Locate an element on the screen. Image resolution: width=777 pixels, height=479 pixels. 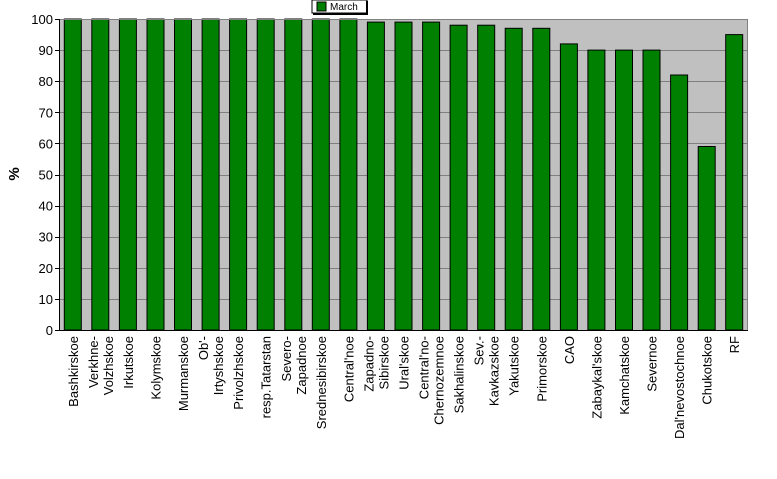
bar-kolymskoe is located at coordinates (155, 174).